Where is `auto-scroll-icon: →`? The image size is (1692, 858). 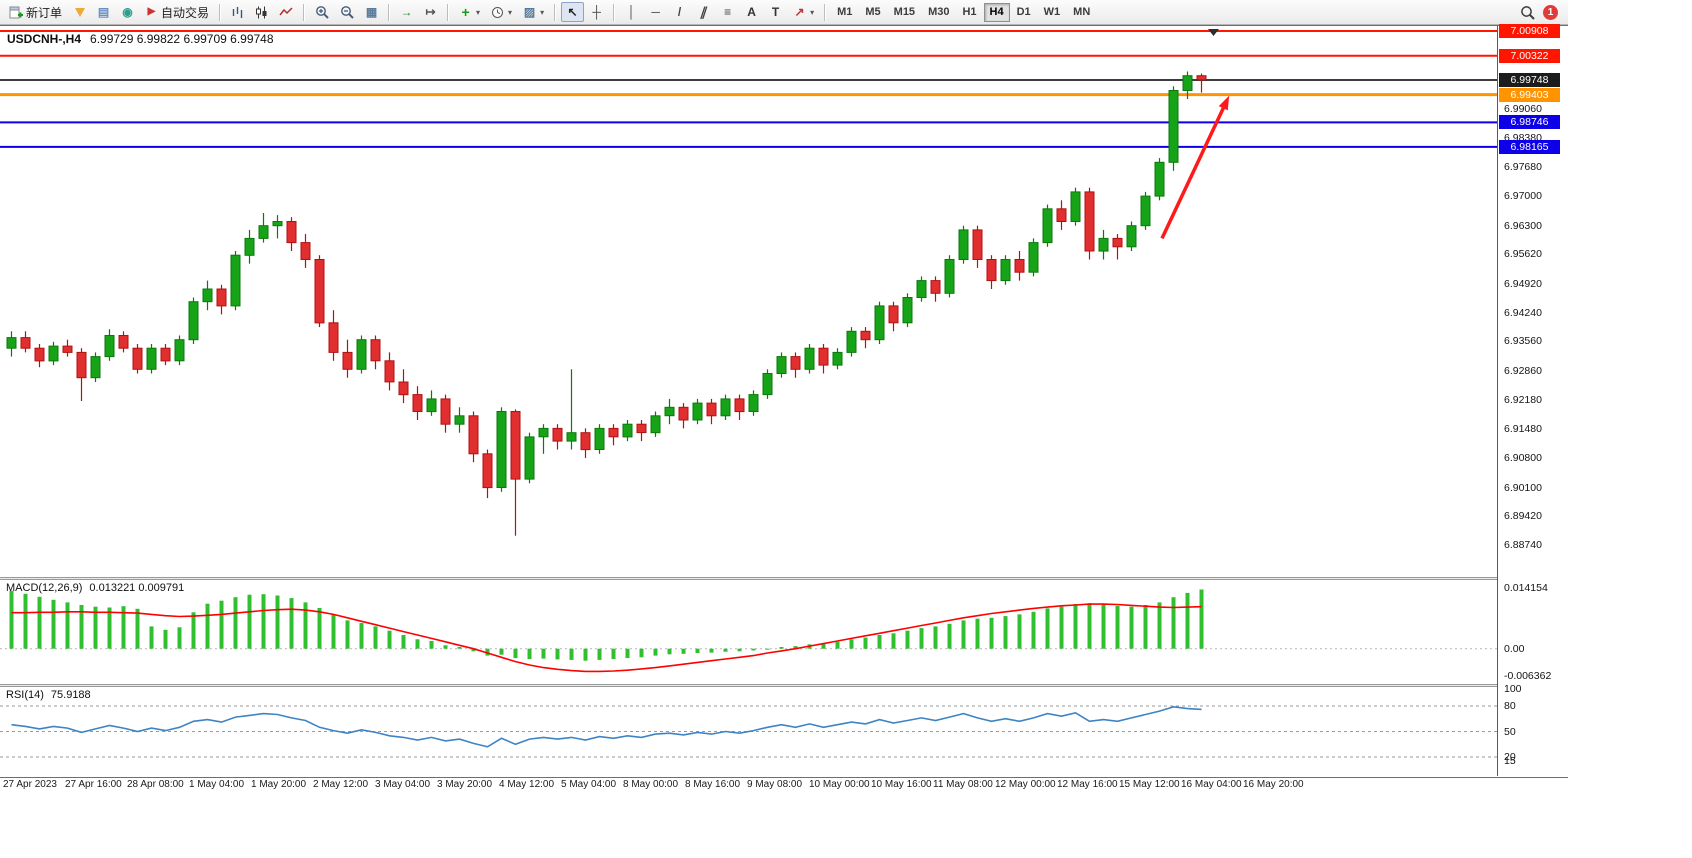
auto-scroll-icon: → is located at coordinates (406, 12).